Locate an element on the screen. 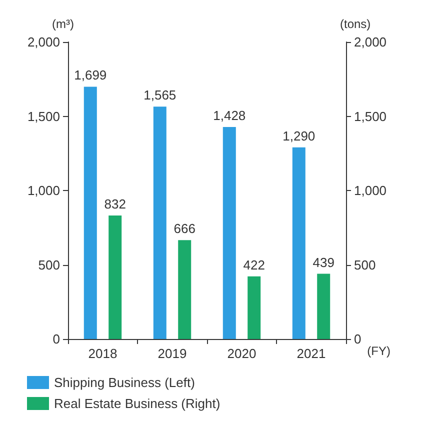 The height and width of the screenshot is (423, 424). data-label: 439 is located at coordinates (323, 262).